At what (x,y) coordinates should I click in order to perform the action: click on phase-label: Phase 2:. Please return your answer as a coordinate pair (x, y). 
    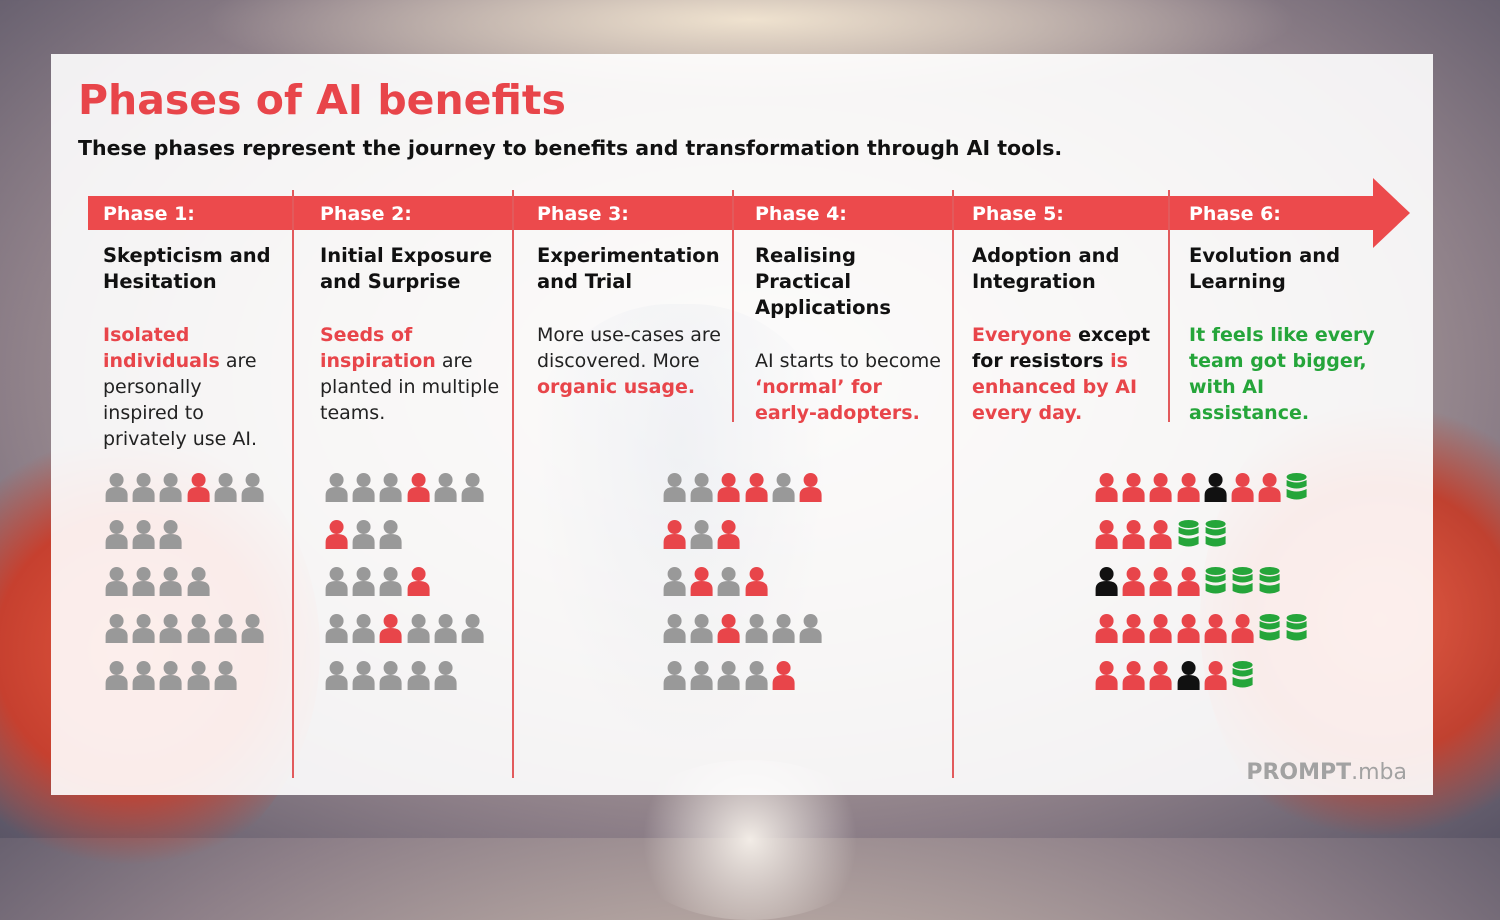
    Looking at the image, I should click on (366, 214).